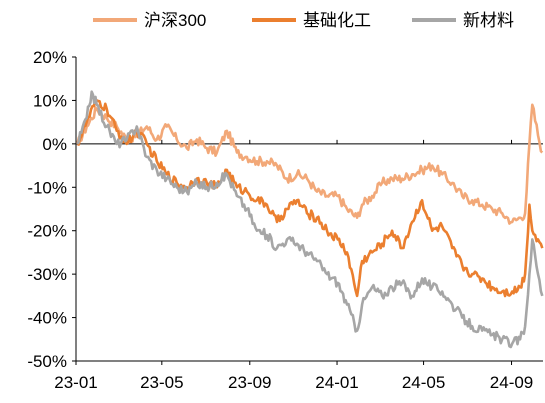  I want to click on y-tick-label: 10%, so click(50, 100).